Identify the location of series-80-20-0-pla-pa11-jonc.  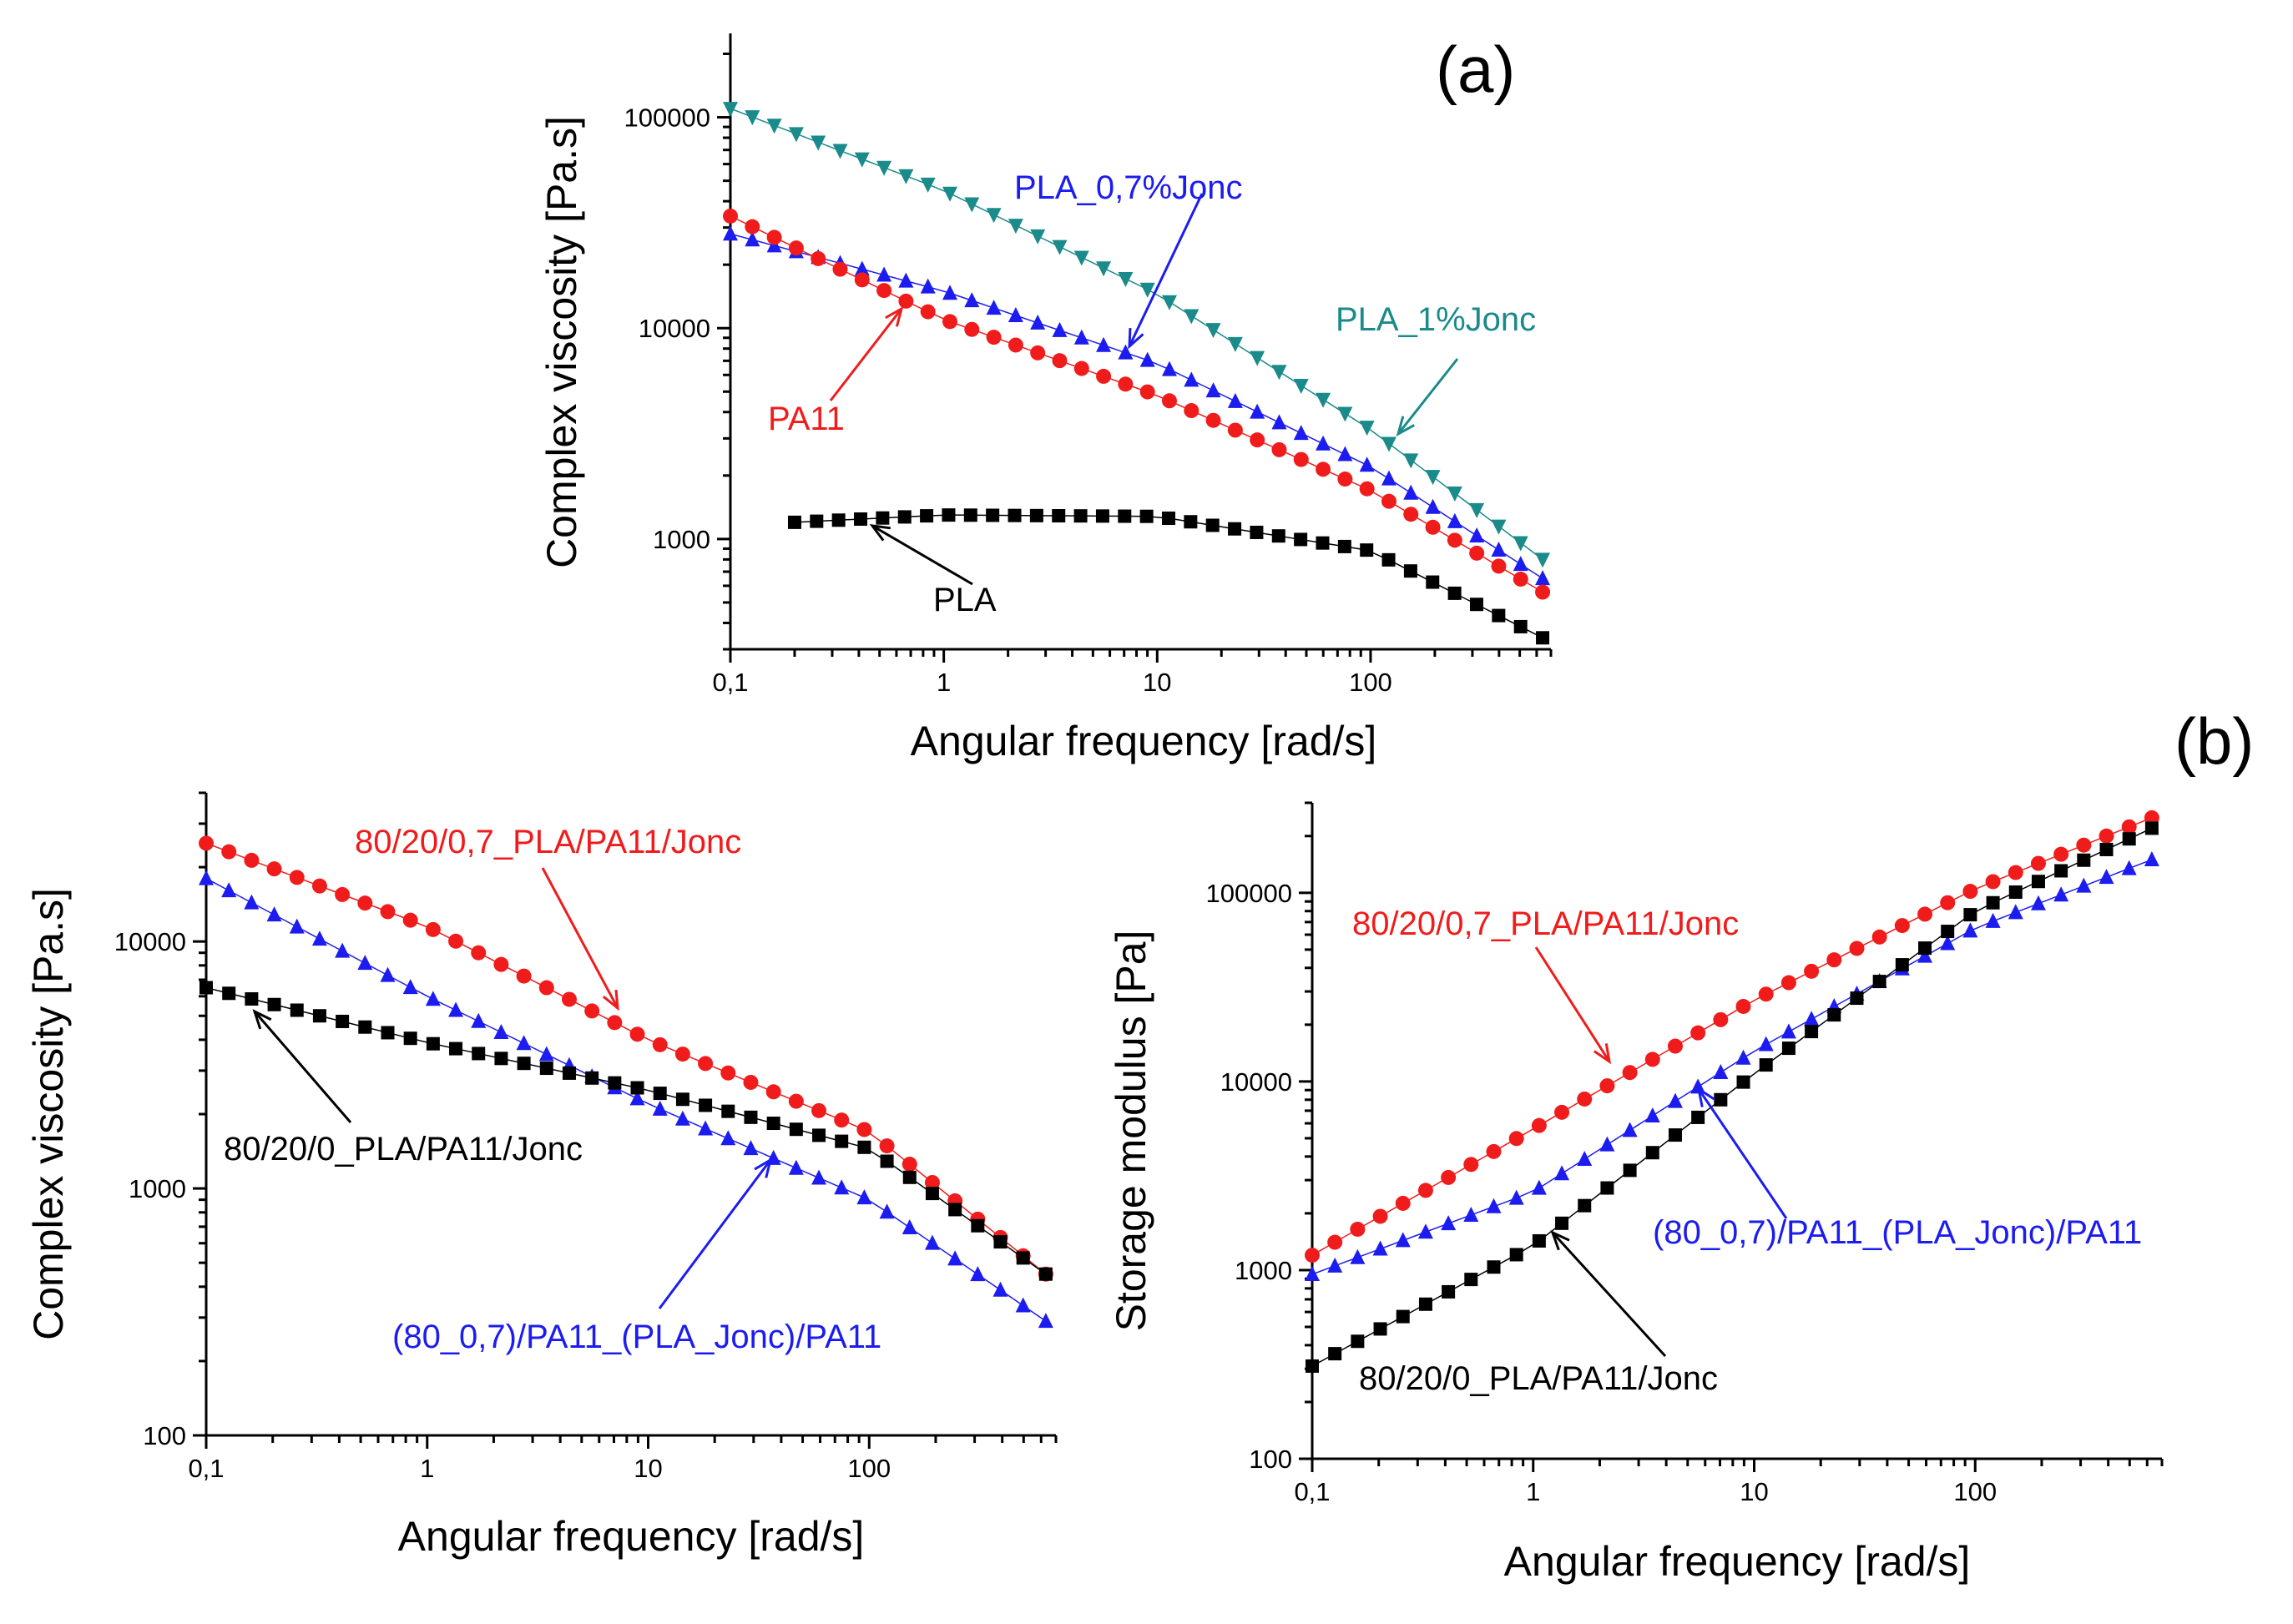
(627, 1131).